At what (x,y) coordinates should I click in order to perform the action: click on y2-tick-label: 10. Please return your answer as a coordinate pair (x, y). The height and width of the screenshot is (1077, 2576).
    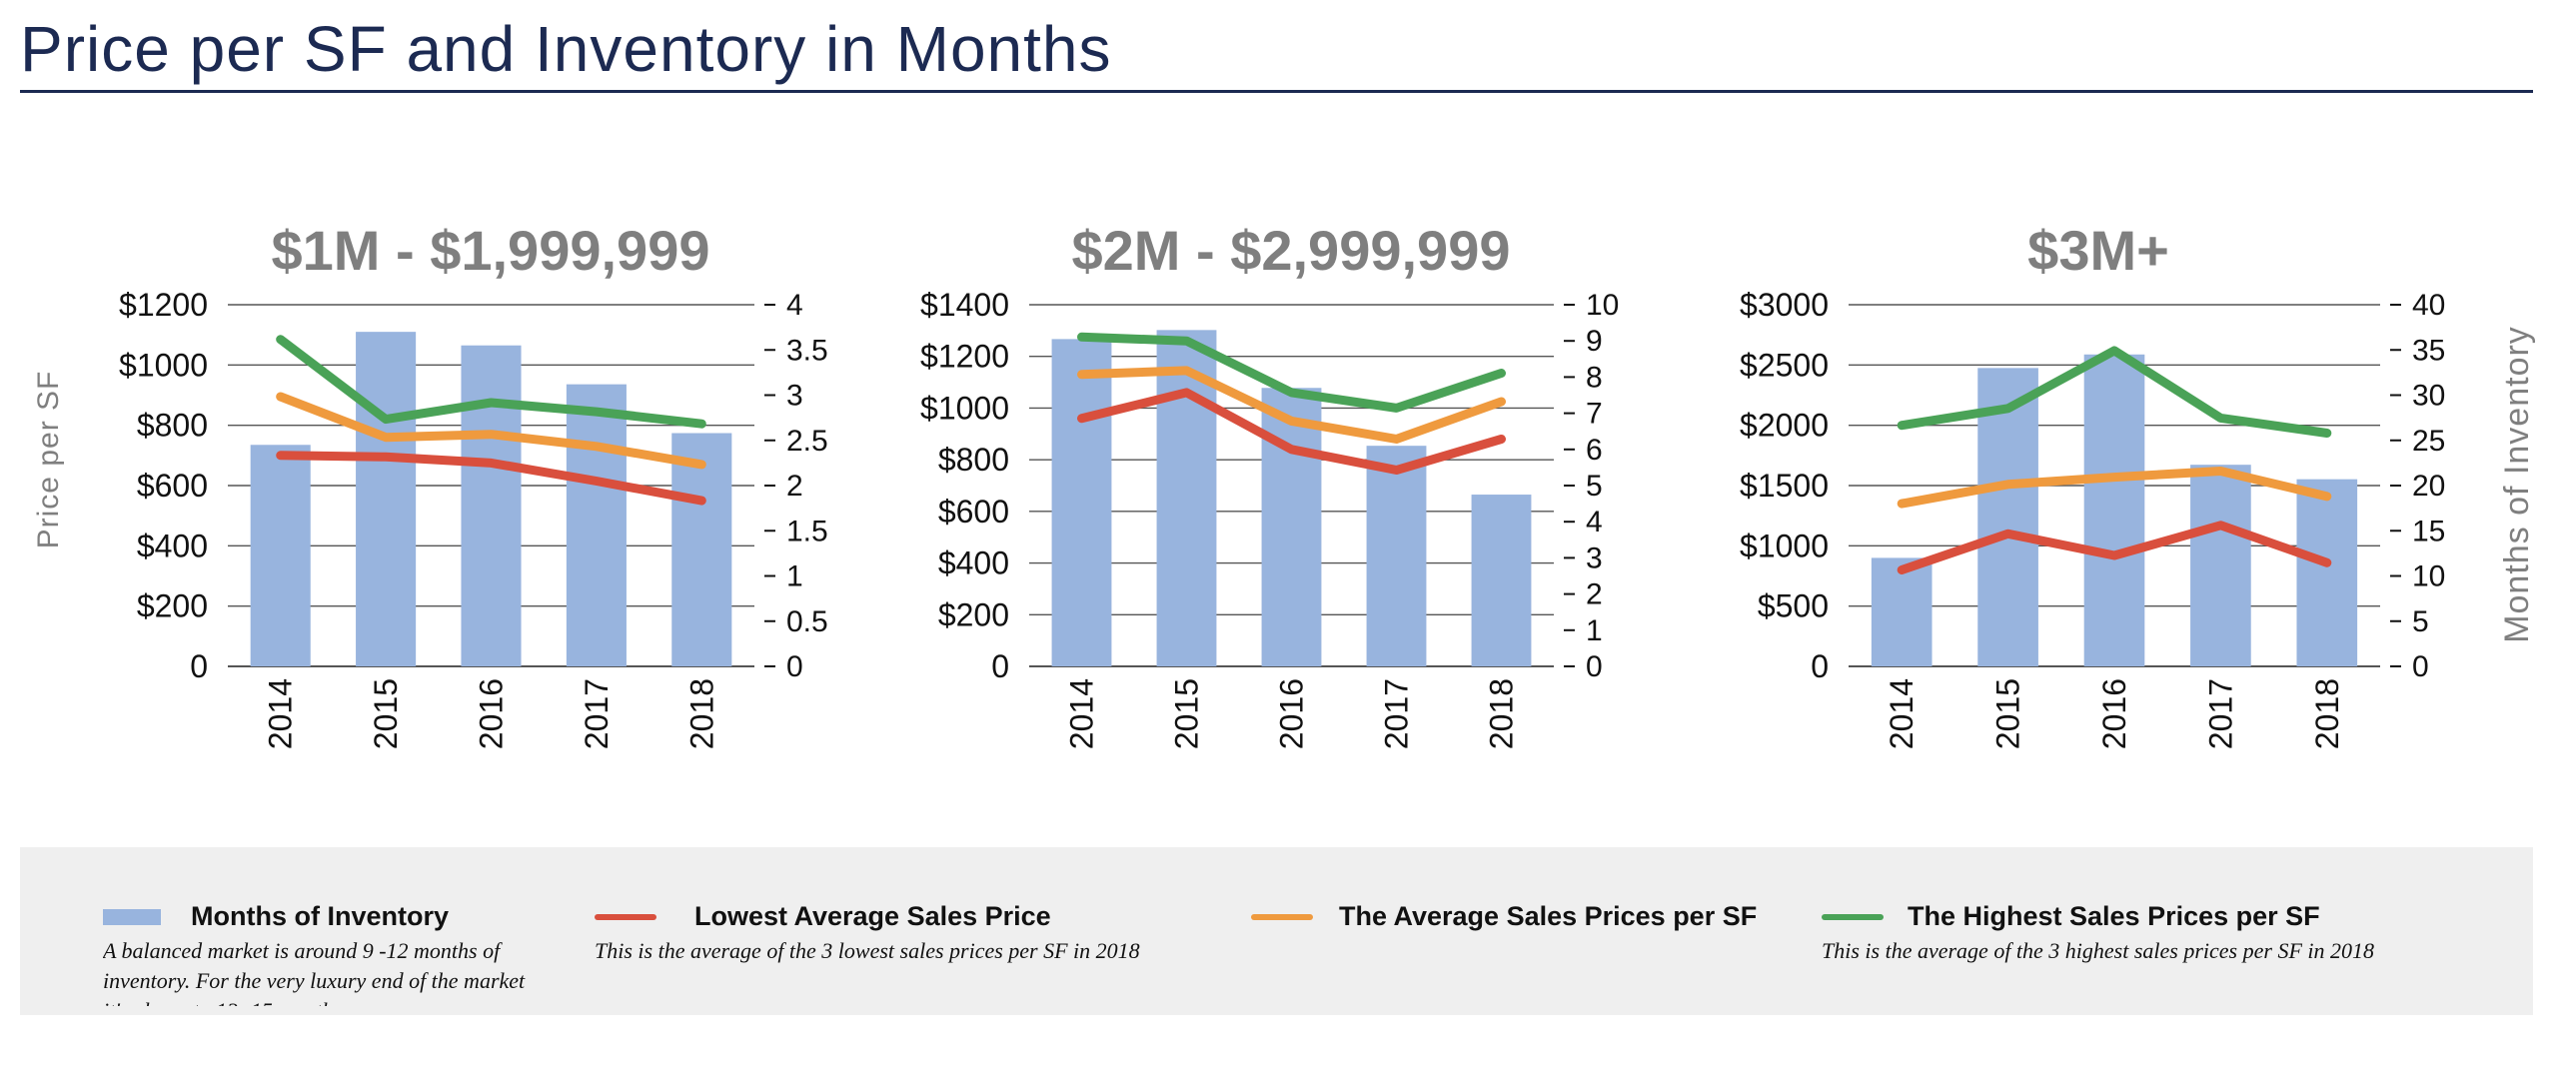
    Looking at the image, I should click on (2428, 576).